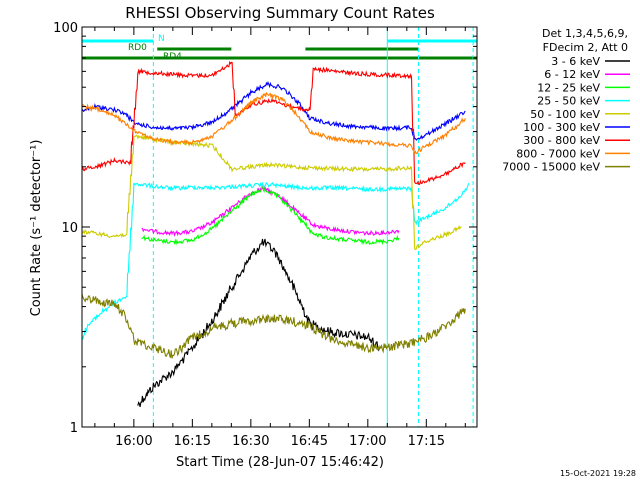 The width and height of the screenshot is (640, 480). I want to click on x-tick-label: 17:00, so click(367, 441).